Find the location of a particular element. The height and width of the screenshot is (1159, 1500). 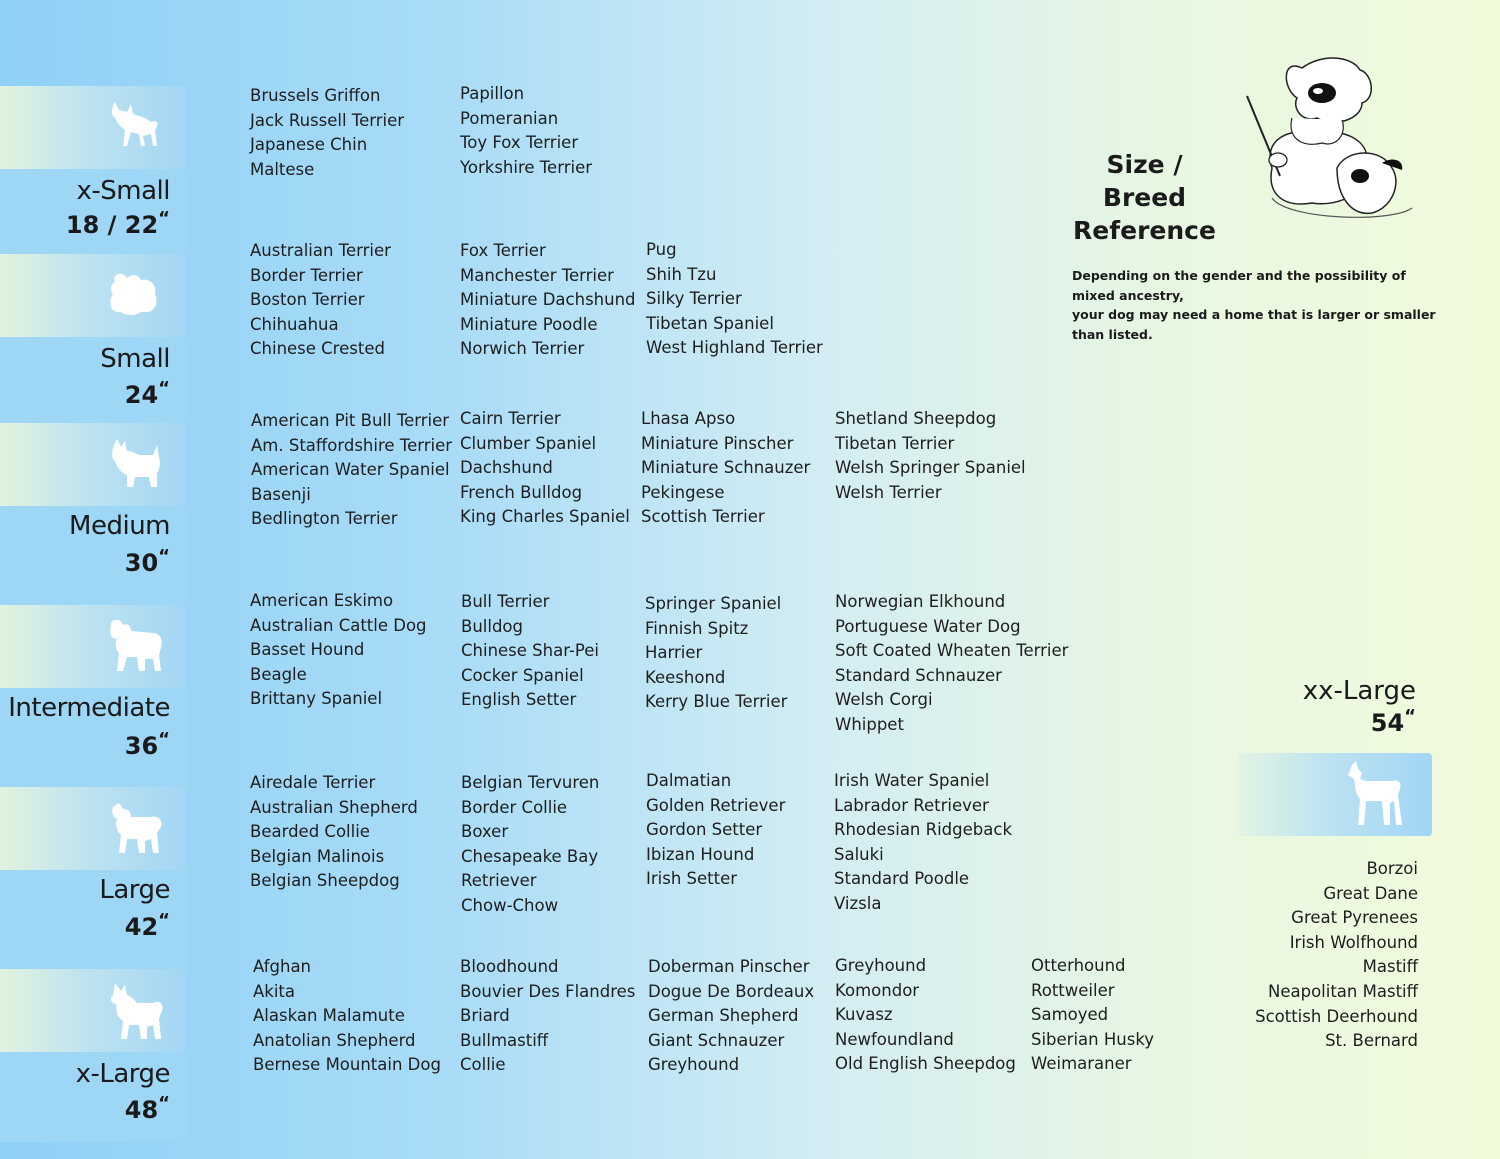

breed-item: Giant Schnauzer is located at coordinates (716, 1040).